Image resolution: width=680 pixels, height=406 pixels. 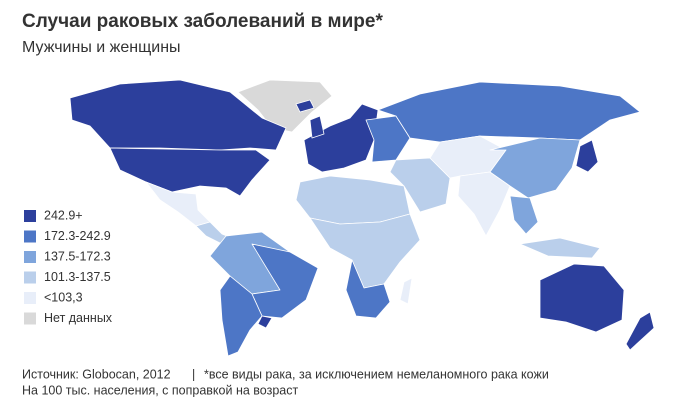 I want to click on australia, so click(x=582, y=298).